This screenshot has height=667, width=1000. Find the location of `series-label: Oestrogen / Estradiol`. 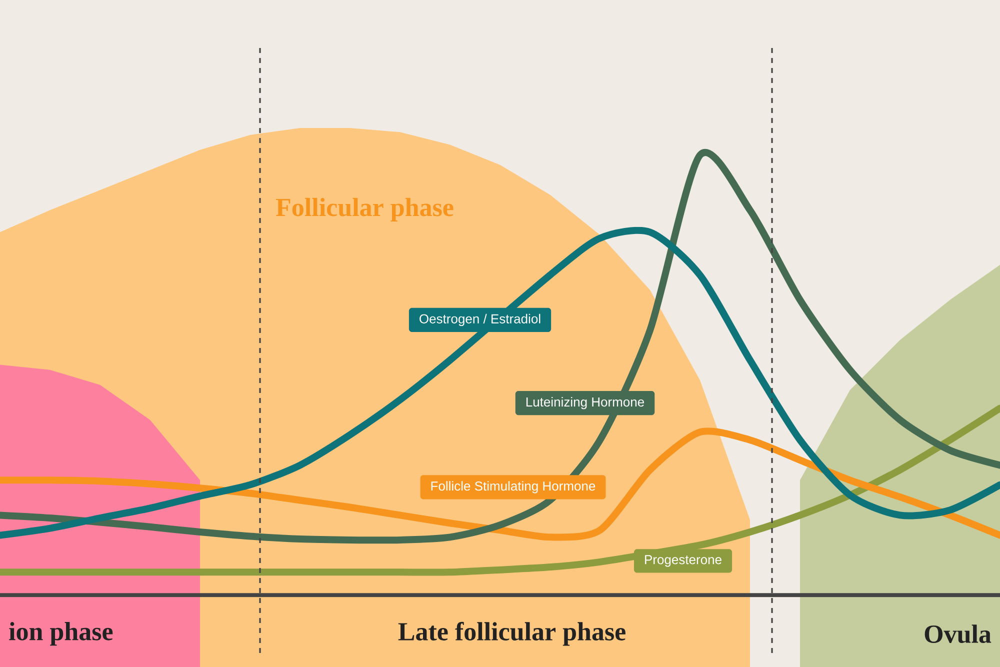

series-label: Oestrogen / Estradiol is located at coordinates (480, 320).